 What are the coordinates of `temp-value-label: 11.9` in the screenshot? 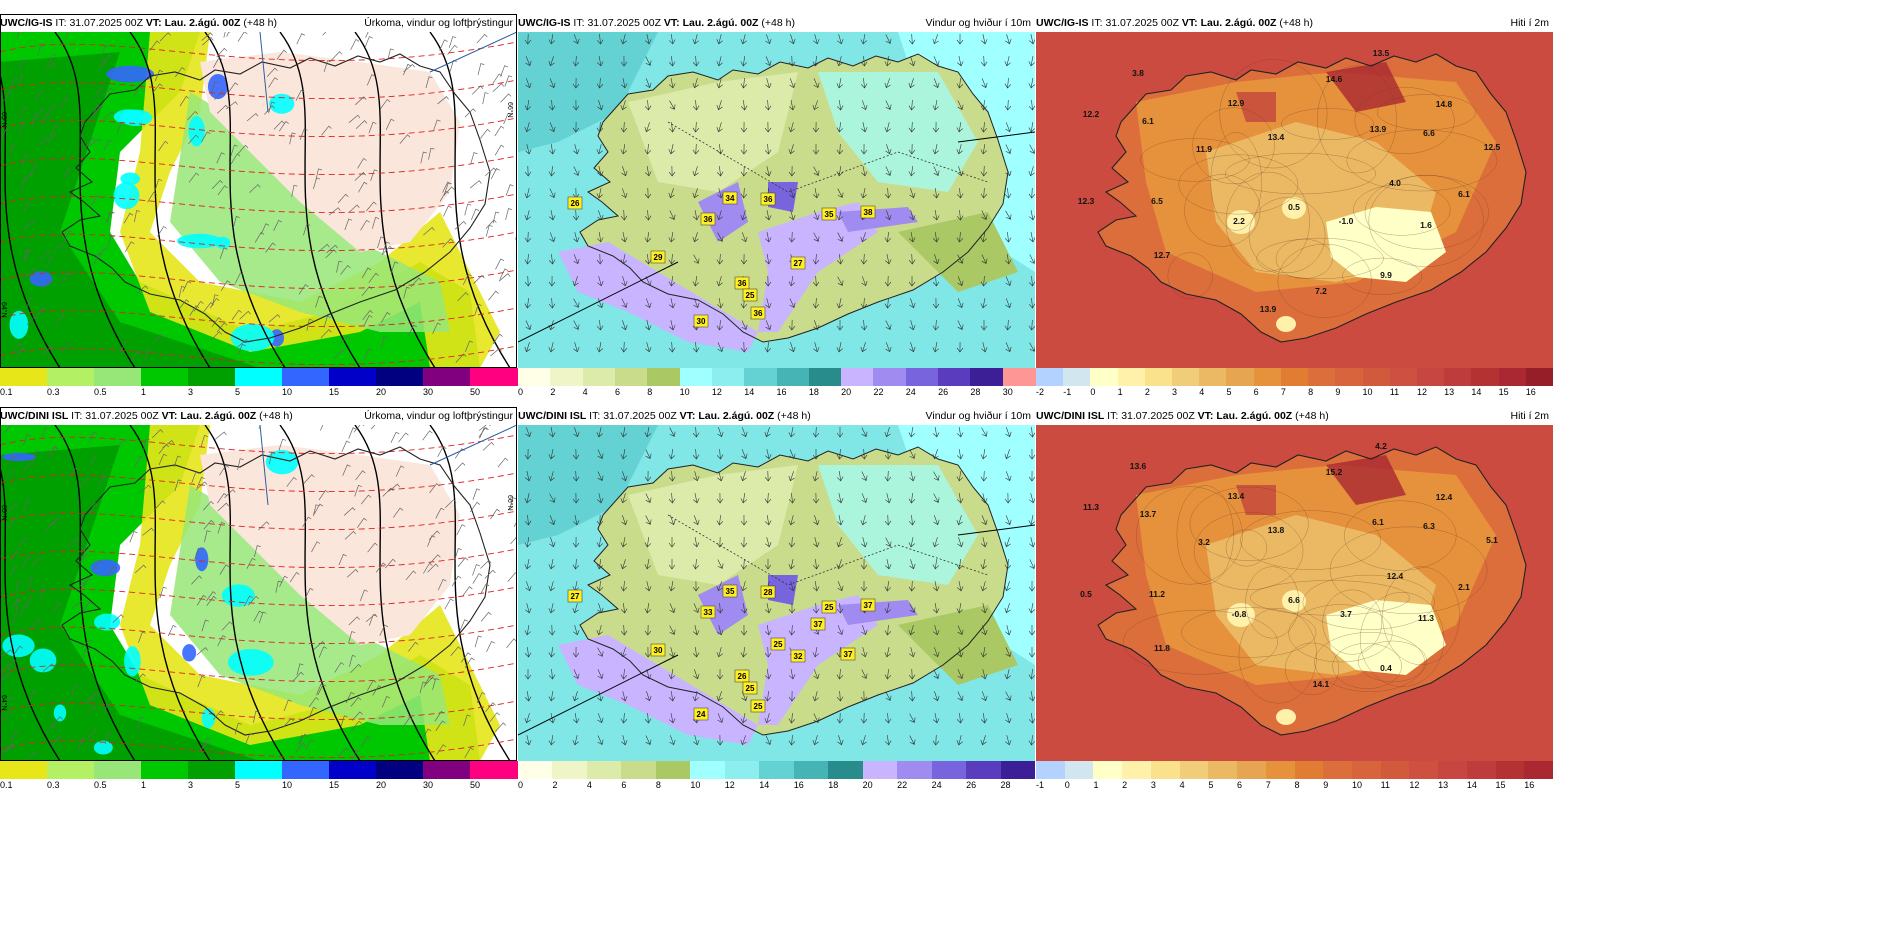 It's located at (1204, 149).